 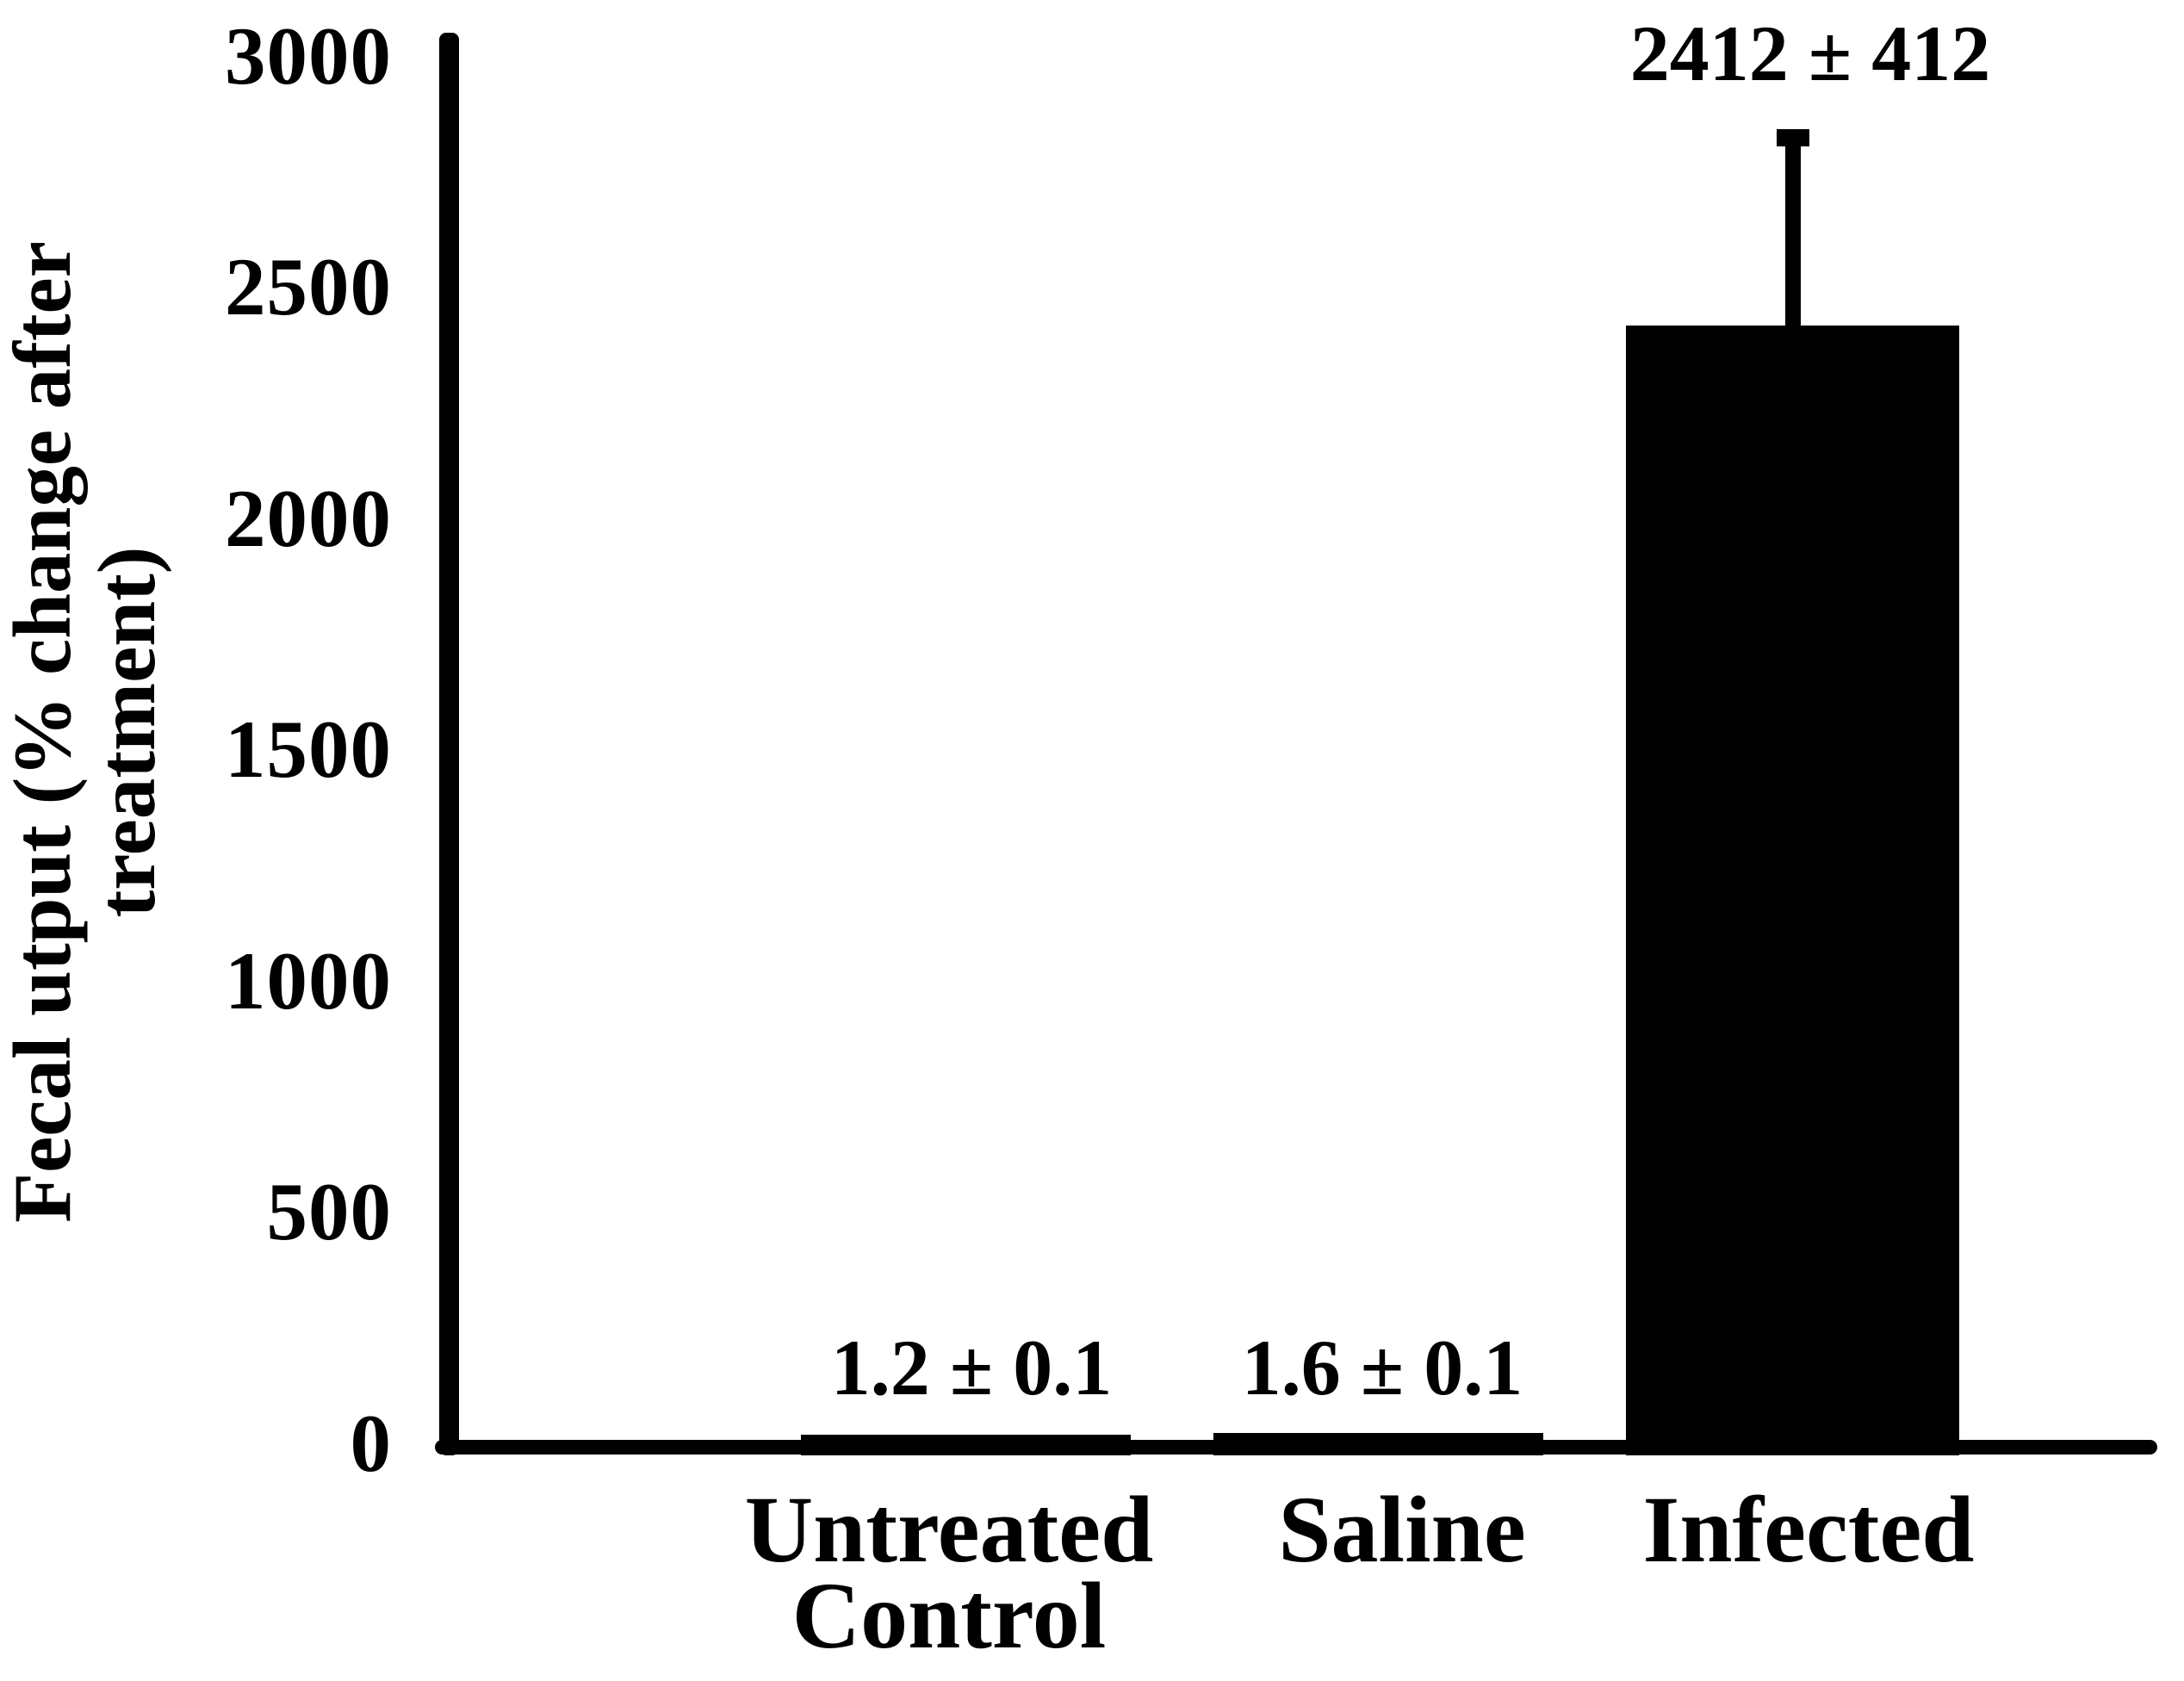 I want to click on category-label-untreated-control: Untreated Control, so click(x=949, y=1572).